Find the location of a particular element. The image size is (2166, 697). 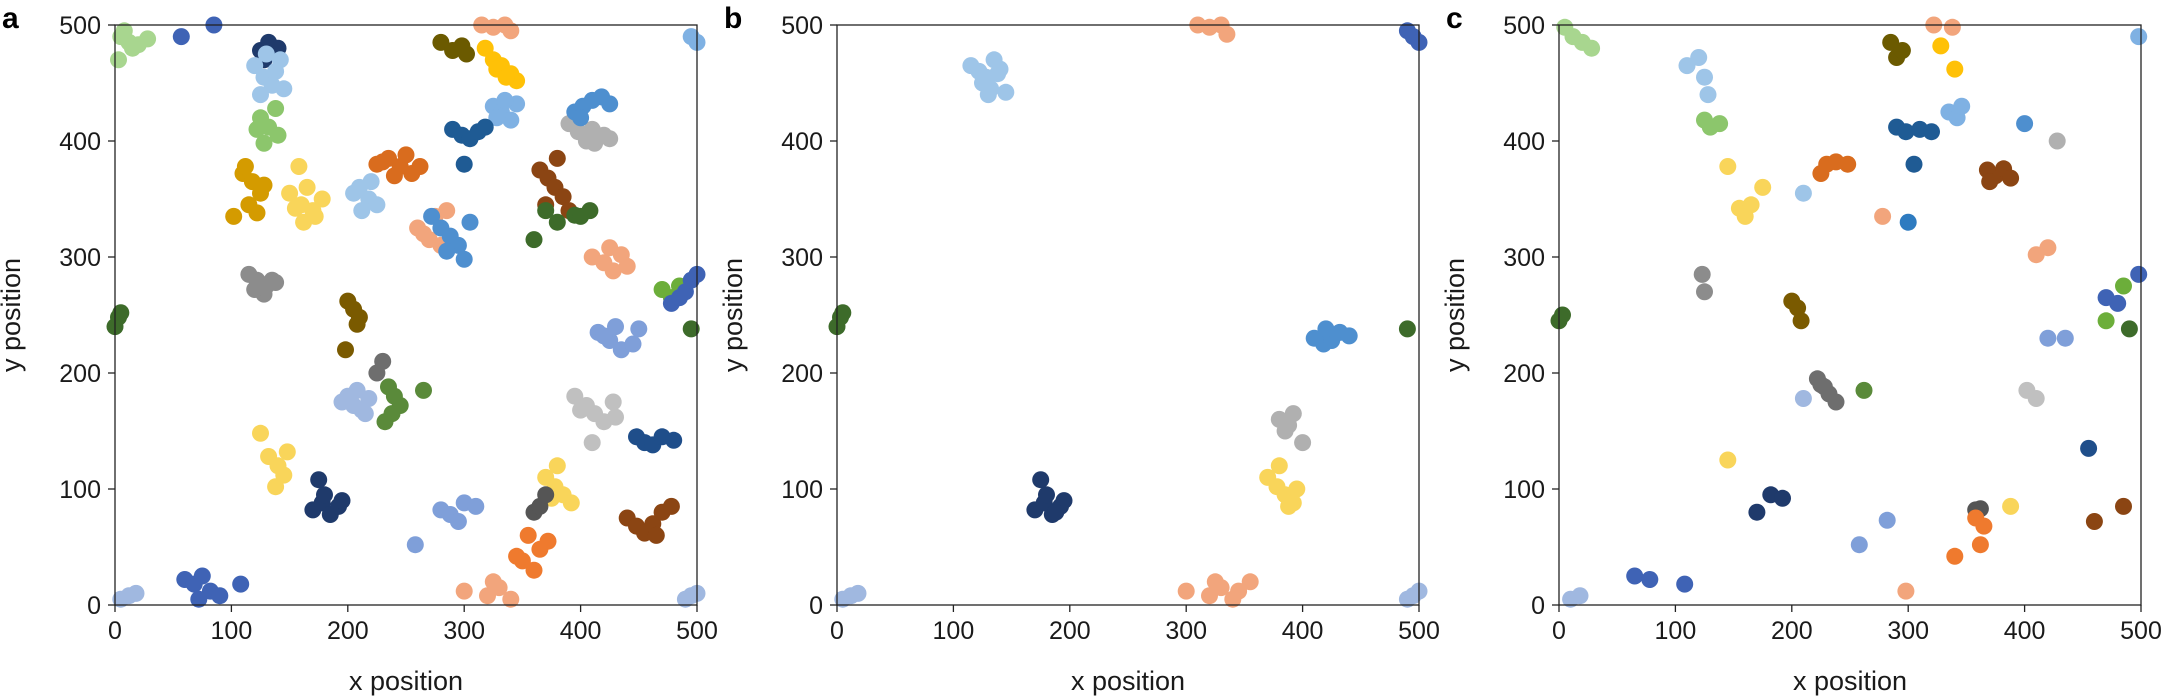

x-tick-label: 400 is located at coordinates (2025, 631).